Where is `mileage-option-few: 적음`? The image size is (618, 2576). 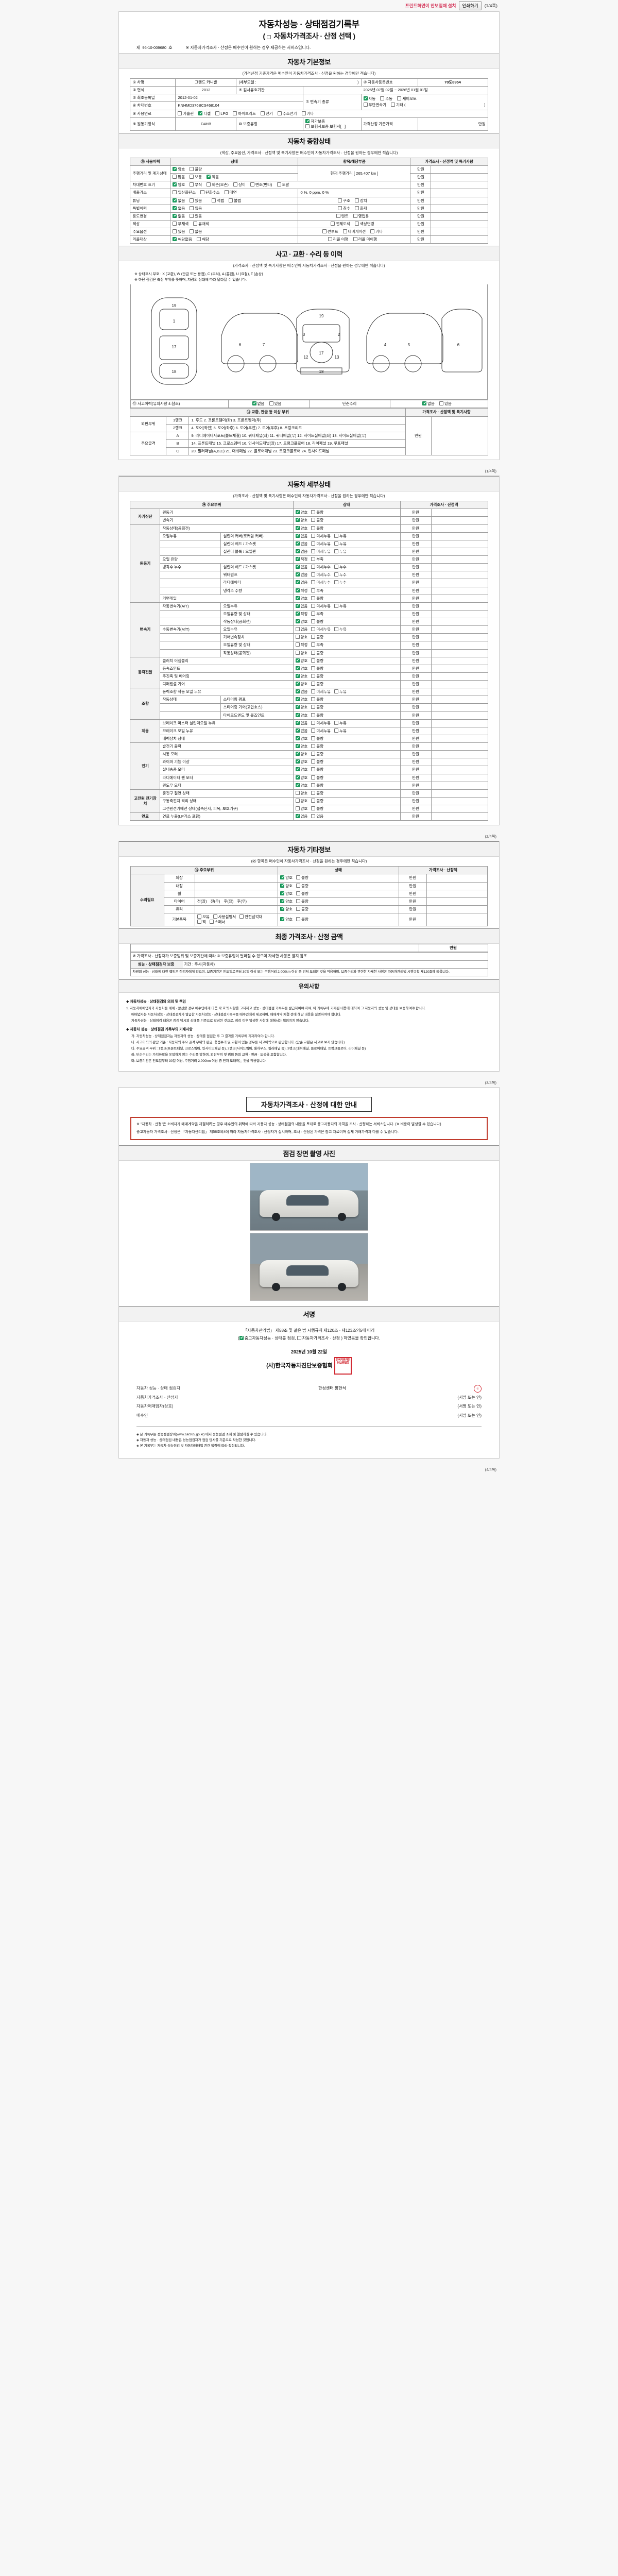 mileage-option-few: 적음 is located at coordinates (213, 177).